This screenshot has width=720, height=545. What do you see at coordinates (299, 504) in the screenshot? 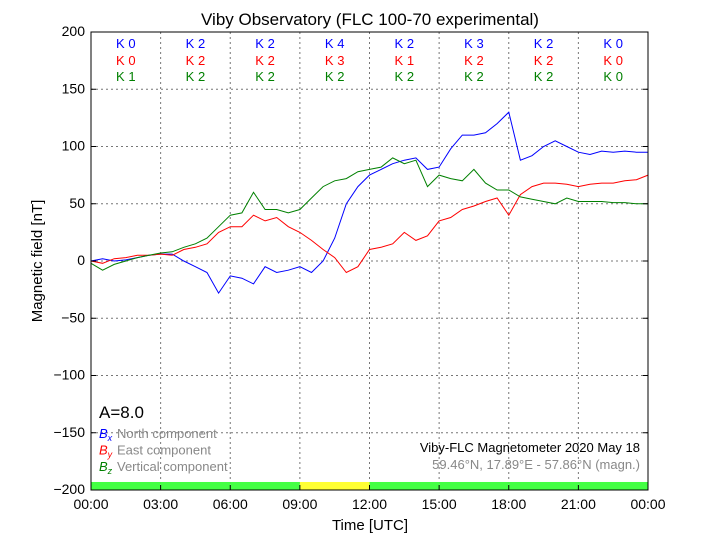
I see `x-tick-label: 09:00` at bounding box center [299, 504].